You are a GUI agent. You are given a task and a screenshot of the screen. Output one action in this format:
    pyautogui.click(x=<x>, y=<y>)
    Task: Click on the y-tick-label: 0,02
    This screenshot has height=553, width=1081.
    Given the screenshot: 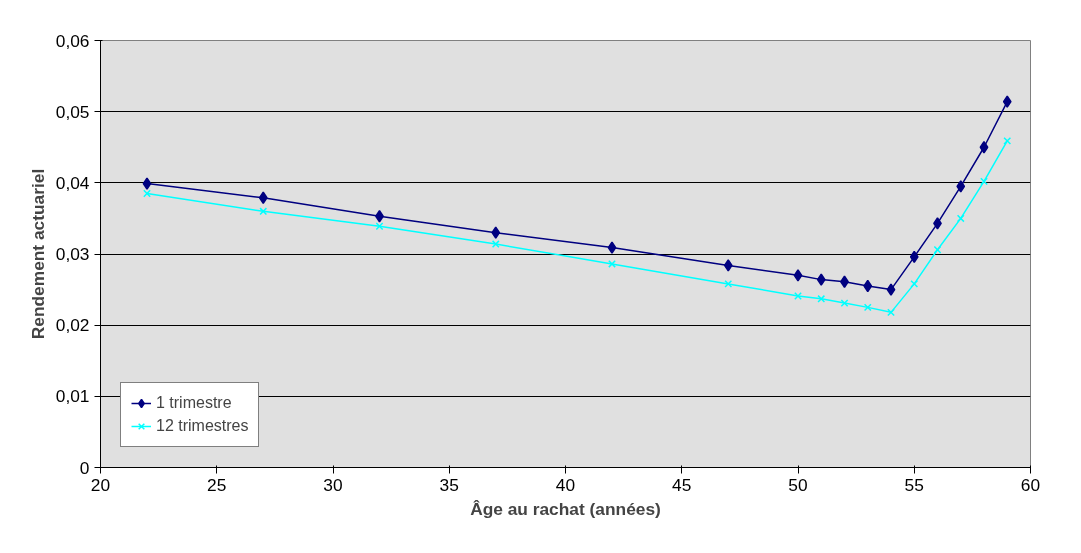 What is the action you would take?
    pyautogui.click(x=72, y=325)
    